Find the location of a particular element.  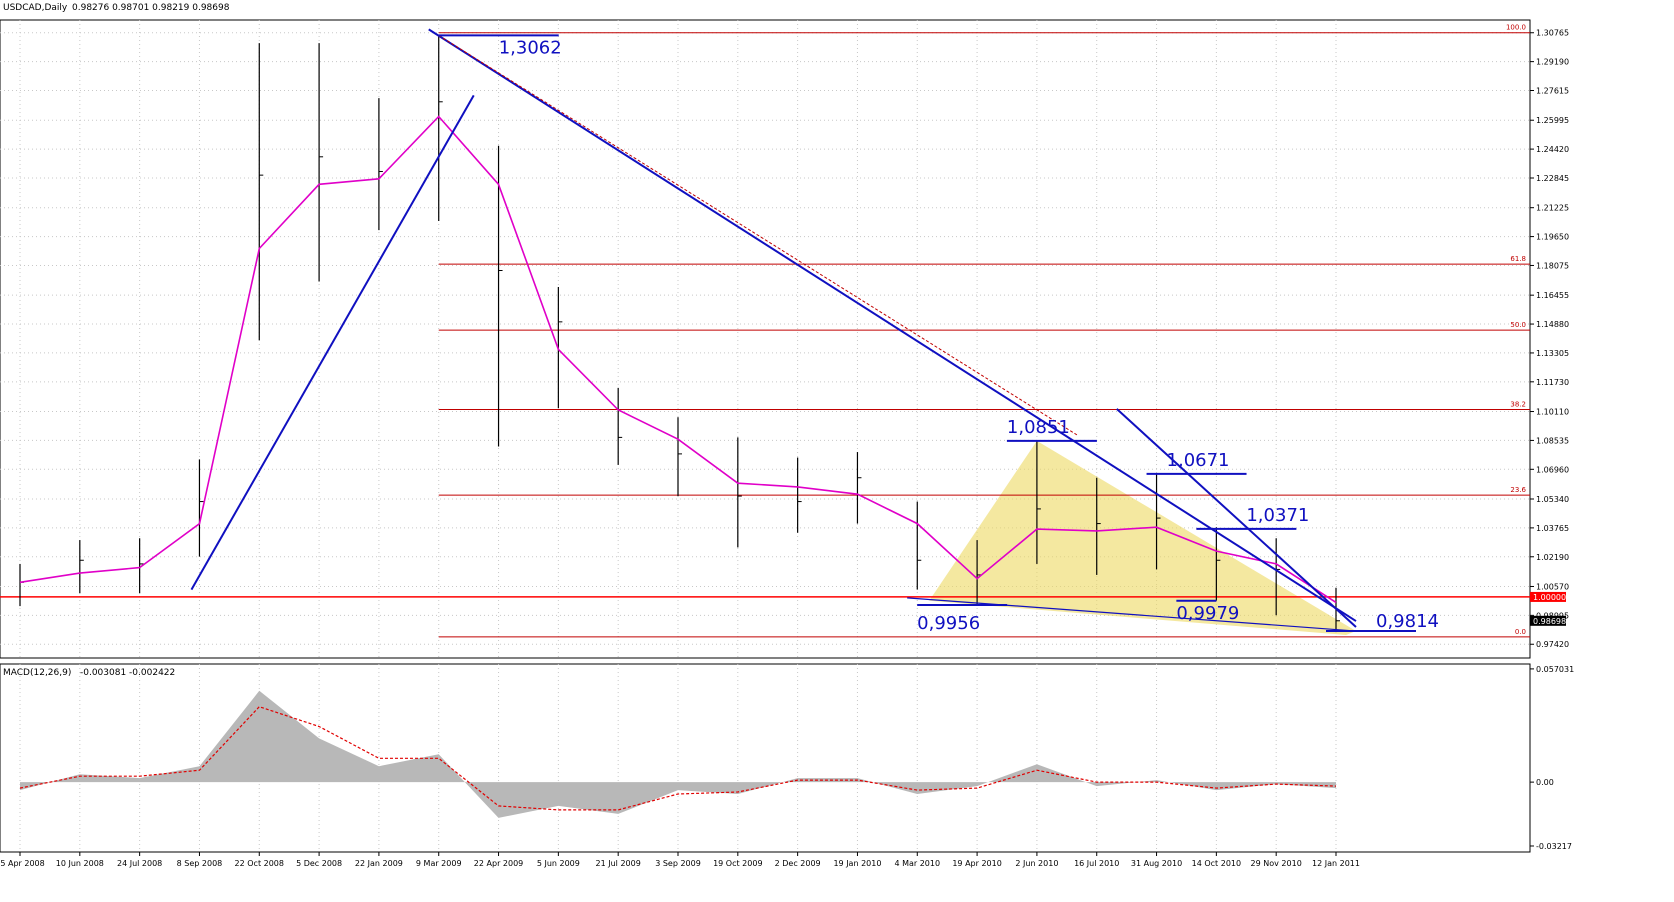

annotation-label: 1,0851 is located at coordinates (1038, 427).